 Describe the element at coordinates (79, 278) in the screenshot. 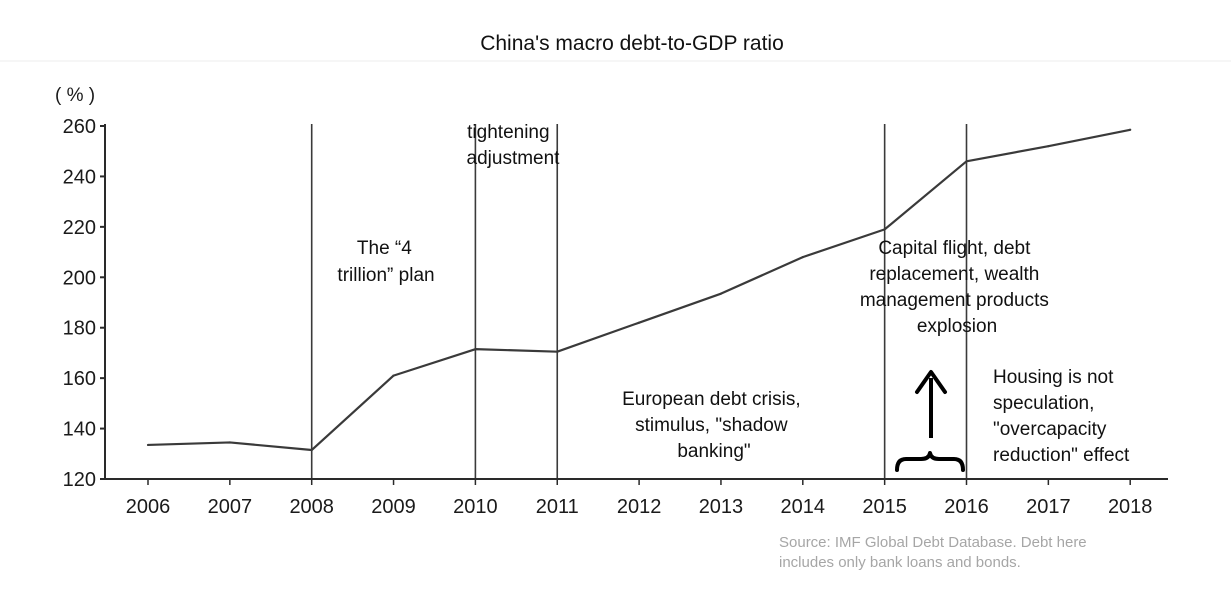

I see `y-tick-label: 200` at that location.